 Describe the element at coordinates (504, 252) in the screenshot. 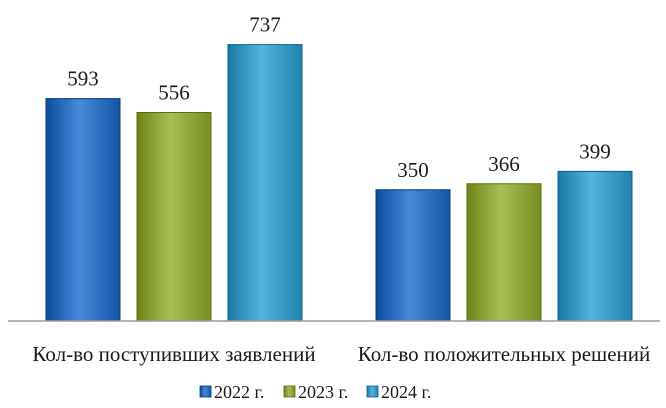

I see `bar-positive-decisions-2023` at that location.